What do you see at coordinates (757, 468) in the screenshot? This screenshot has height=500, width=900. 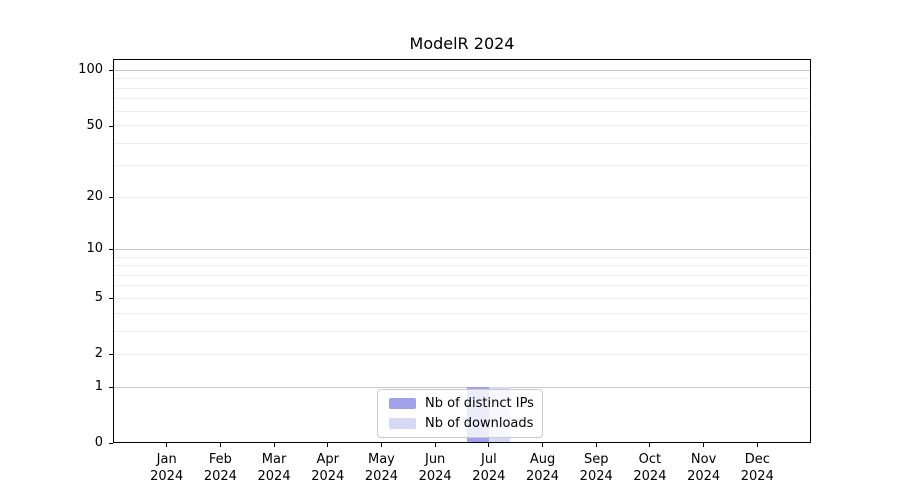 I see `x-tick-label: Dec 2024` at bounding box center [757, 468].